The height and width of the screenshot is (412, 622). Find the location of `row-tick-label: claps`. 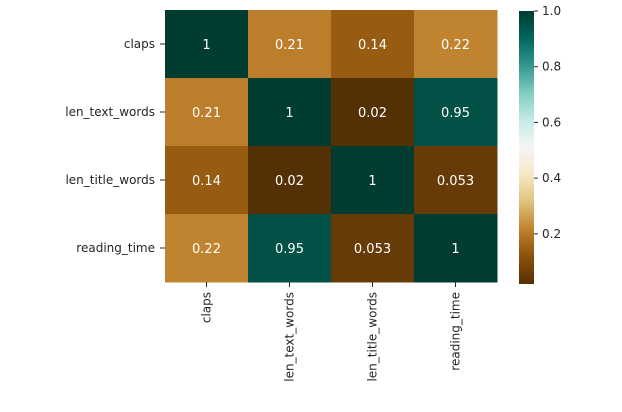

row-tick-label: claps is located at coordinates (139, 44).